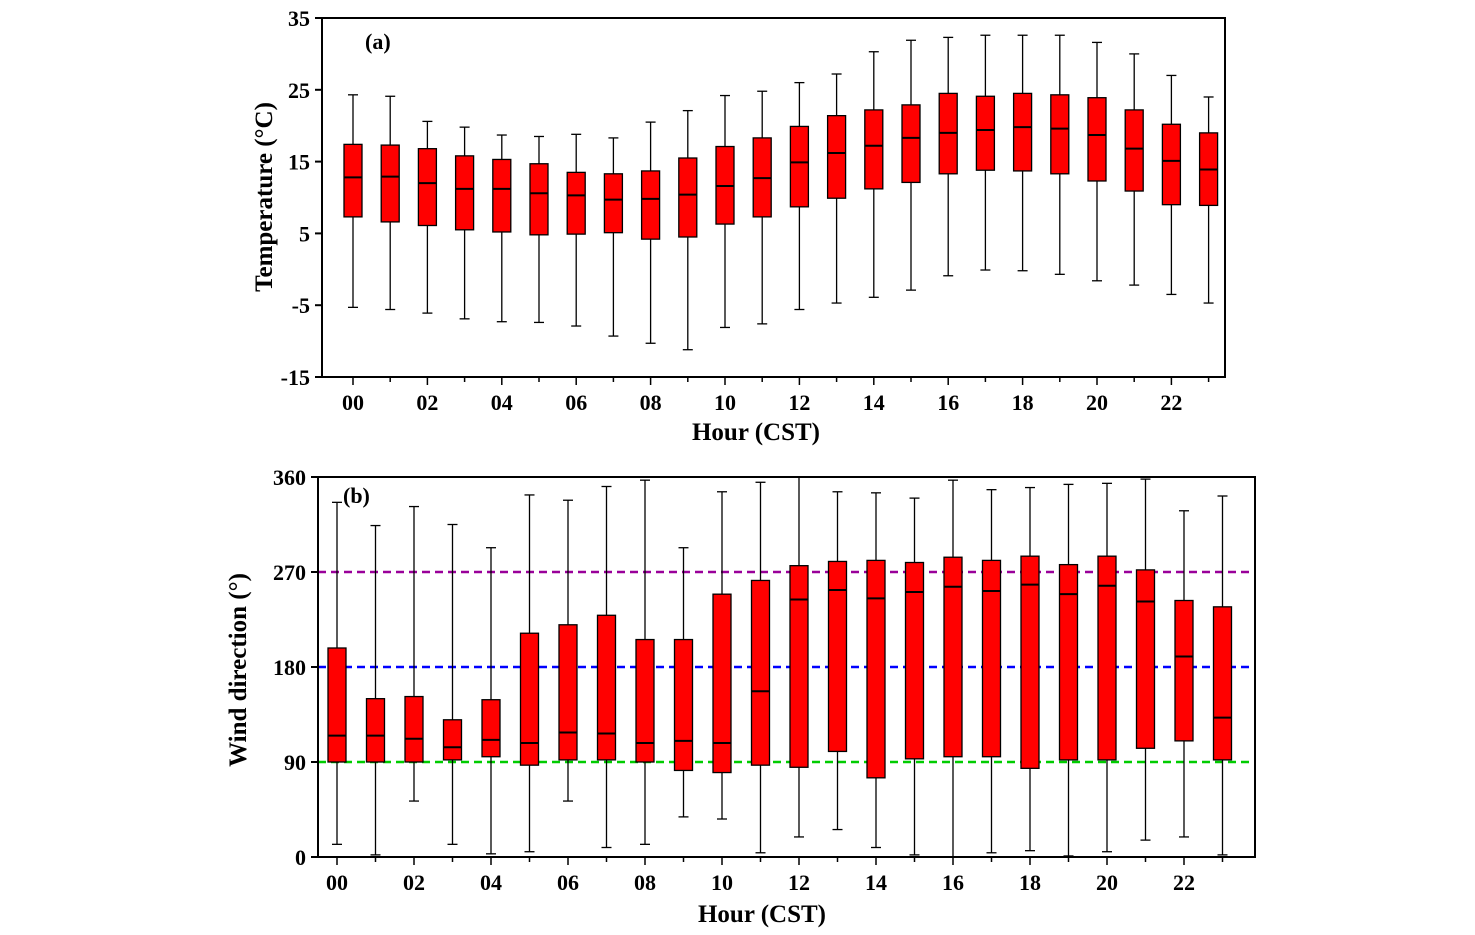 The width and height of the screenshot is (1475, 935). What do you see at coordinates (300, 857) in the screenshot?
I see `y-tick-label: 0` at bounding box center [300, 857].